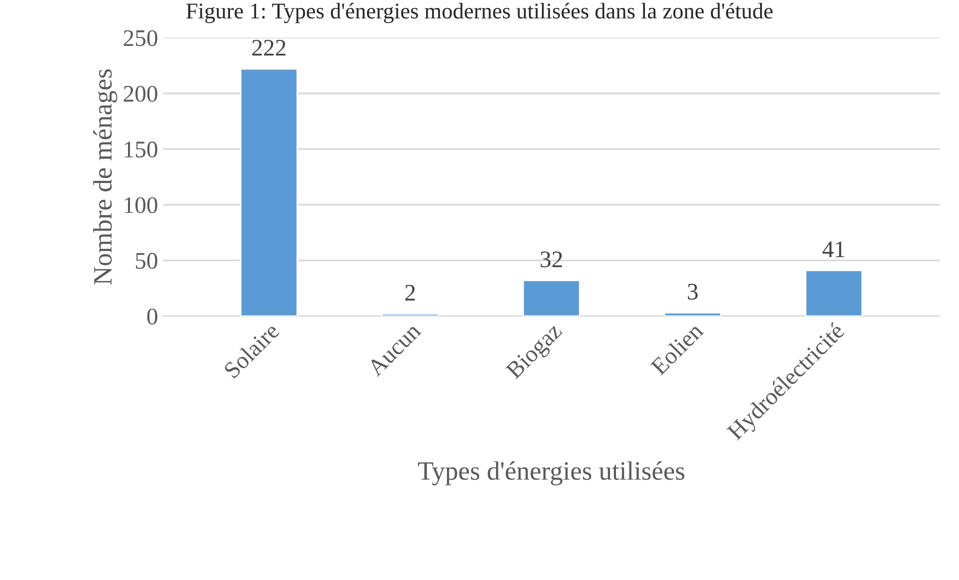 The image size is (959, 580). What do you see at coordinates (833, 249) in the screenshot?
I see `data-label: 41` at bounding box center [833, 249].